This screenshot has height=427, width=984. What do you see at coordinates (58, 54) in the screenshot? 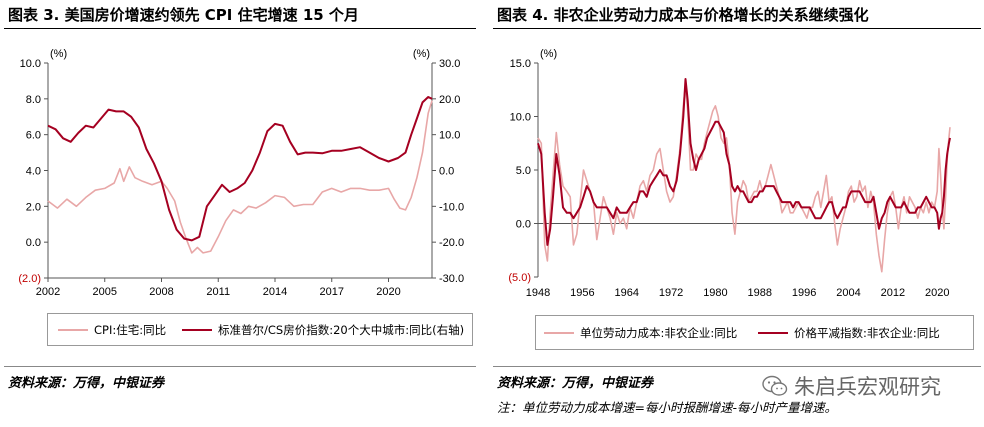
I see `left-y-unit: (%)` at bounding box center [58, 54].